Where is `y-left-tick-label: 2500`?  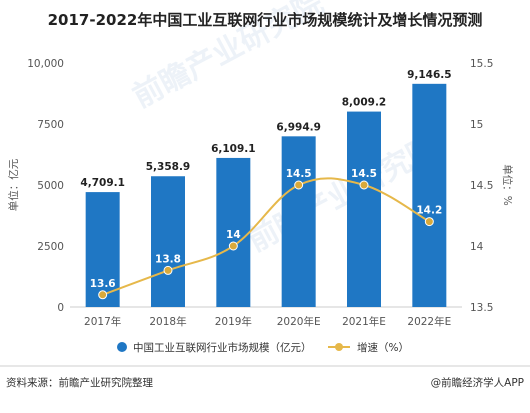
y-left-tick-label: 2500 is located at coordinates (50, 247).